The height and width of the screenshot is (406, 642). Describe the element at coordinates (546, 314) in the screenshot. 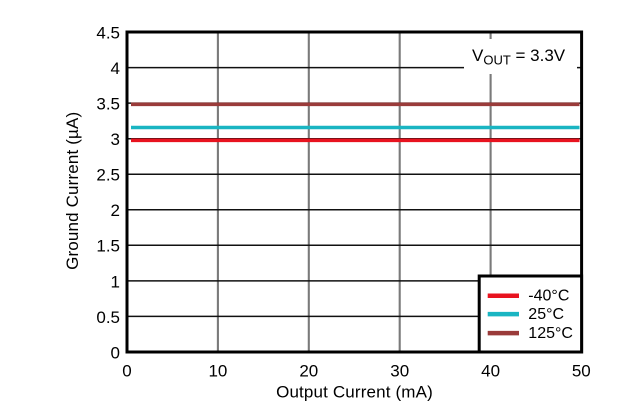

I see `svg-text: 25°C` at that location.